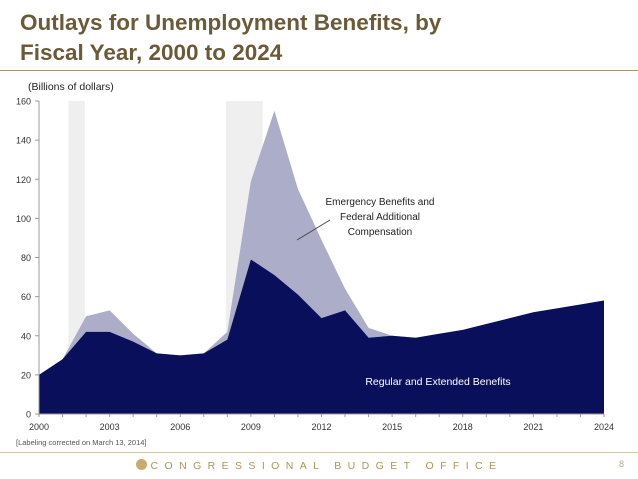 This screenshot has width=638, height=479. What do you see at coordinates (151, 52) in the screenshot?
I see `title-line-2: Fiscal Year, 2000 to 2024` at bounding box center [151, 52].